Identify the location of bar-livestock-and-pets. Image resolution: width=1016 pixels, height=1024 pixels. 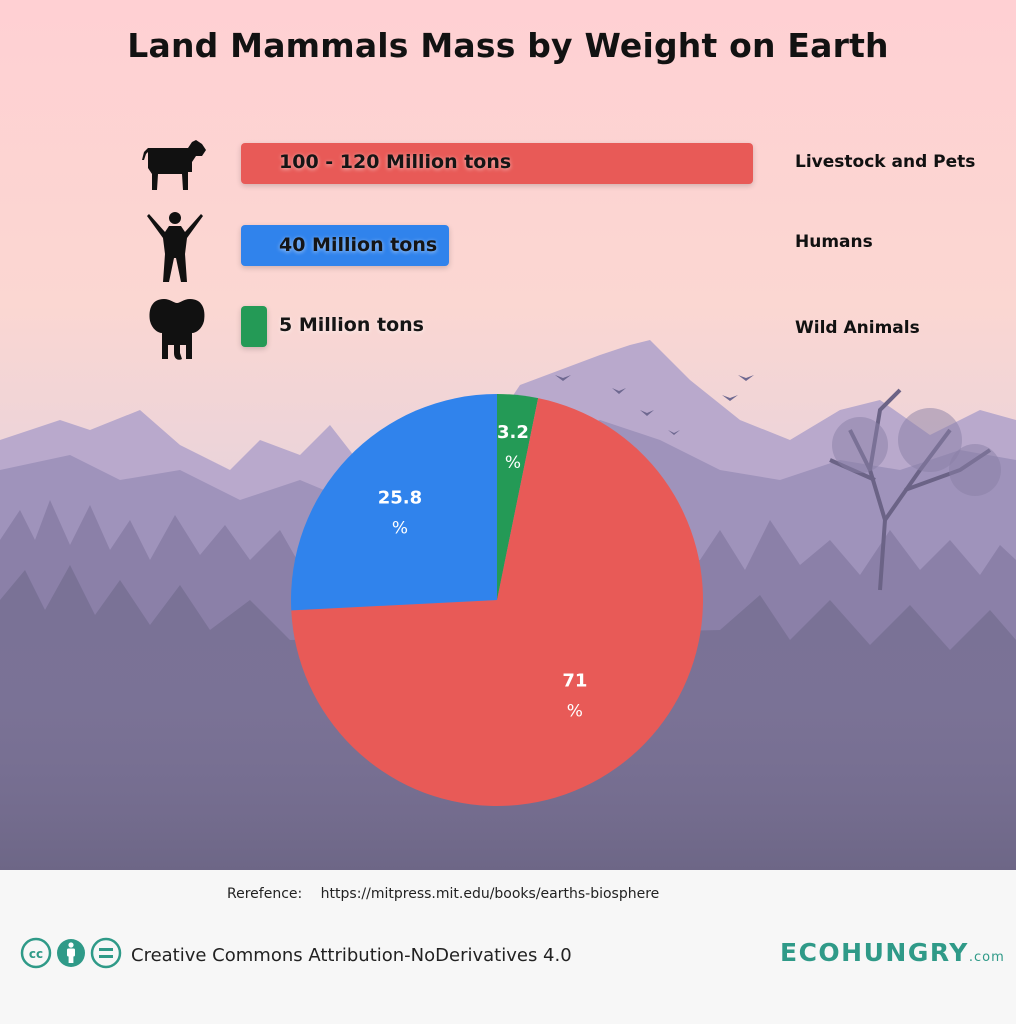
(497, 163).